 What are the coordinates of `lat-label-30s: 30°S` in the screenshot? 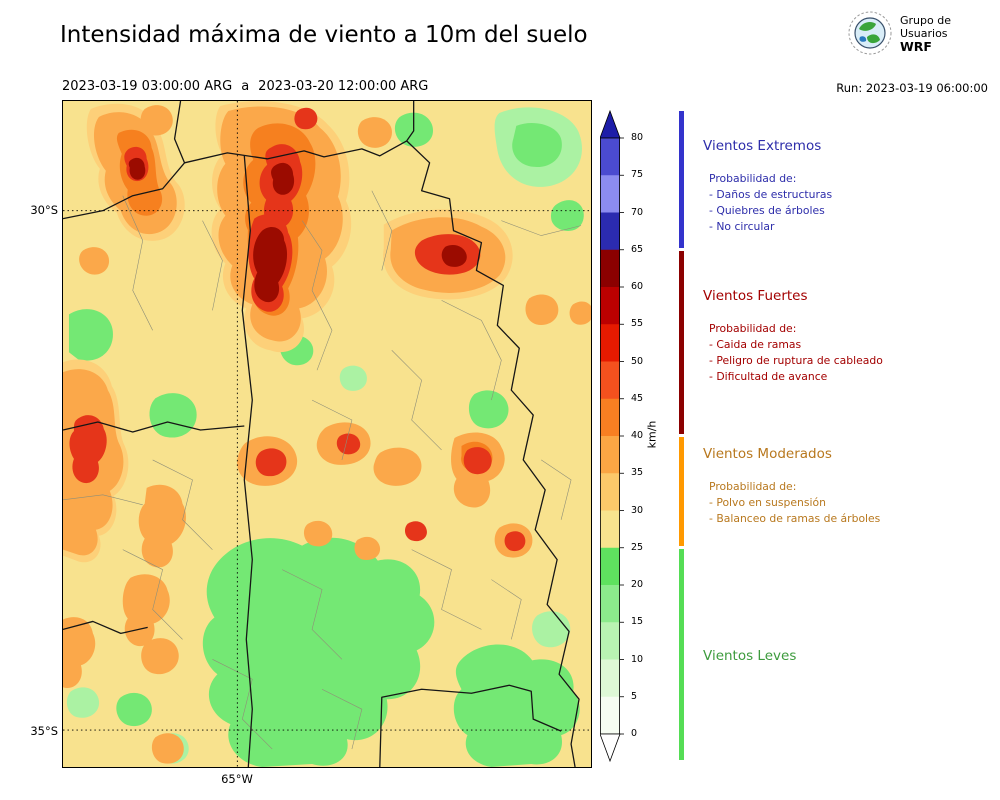 It's located at (44, 210).